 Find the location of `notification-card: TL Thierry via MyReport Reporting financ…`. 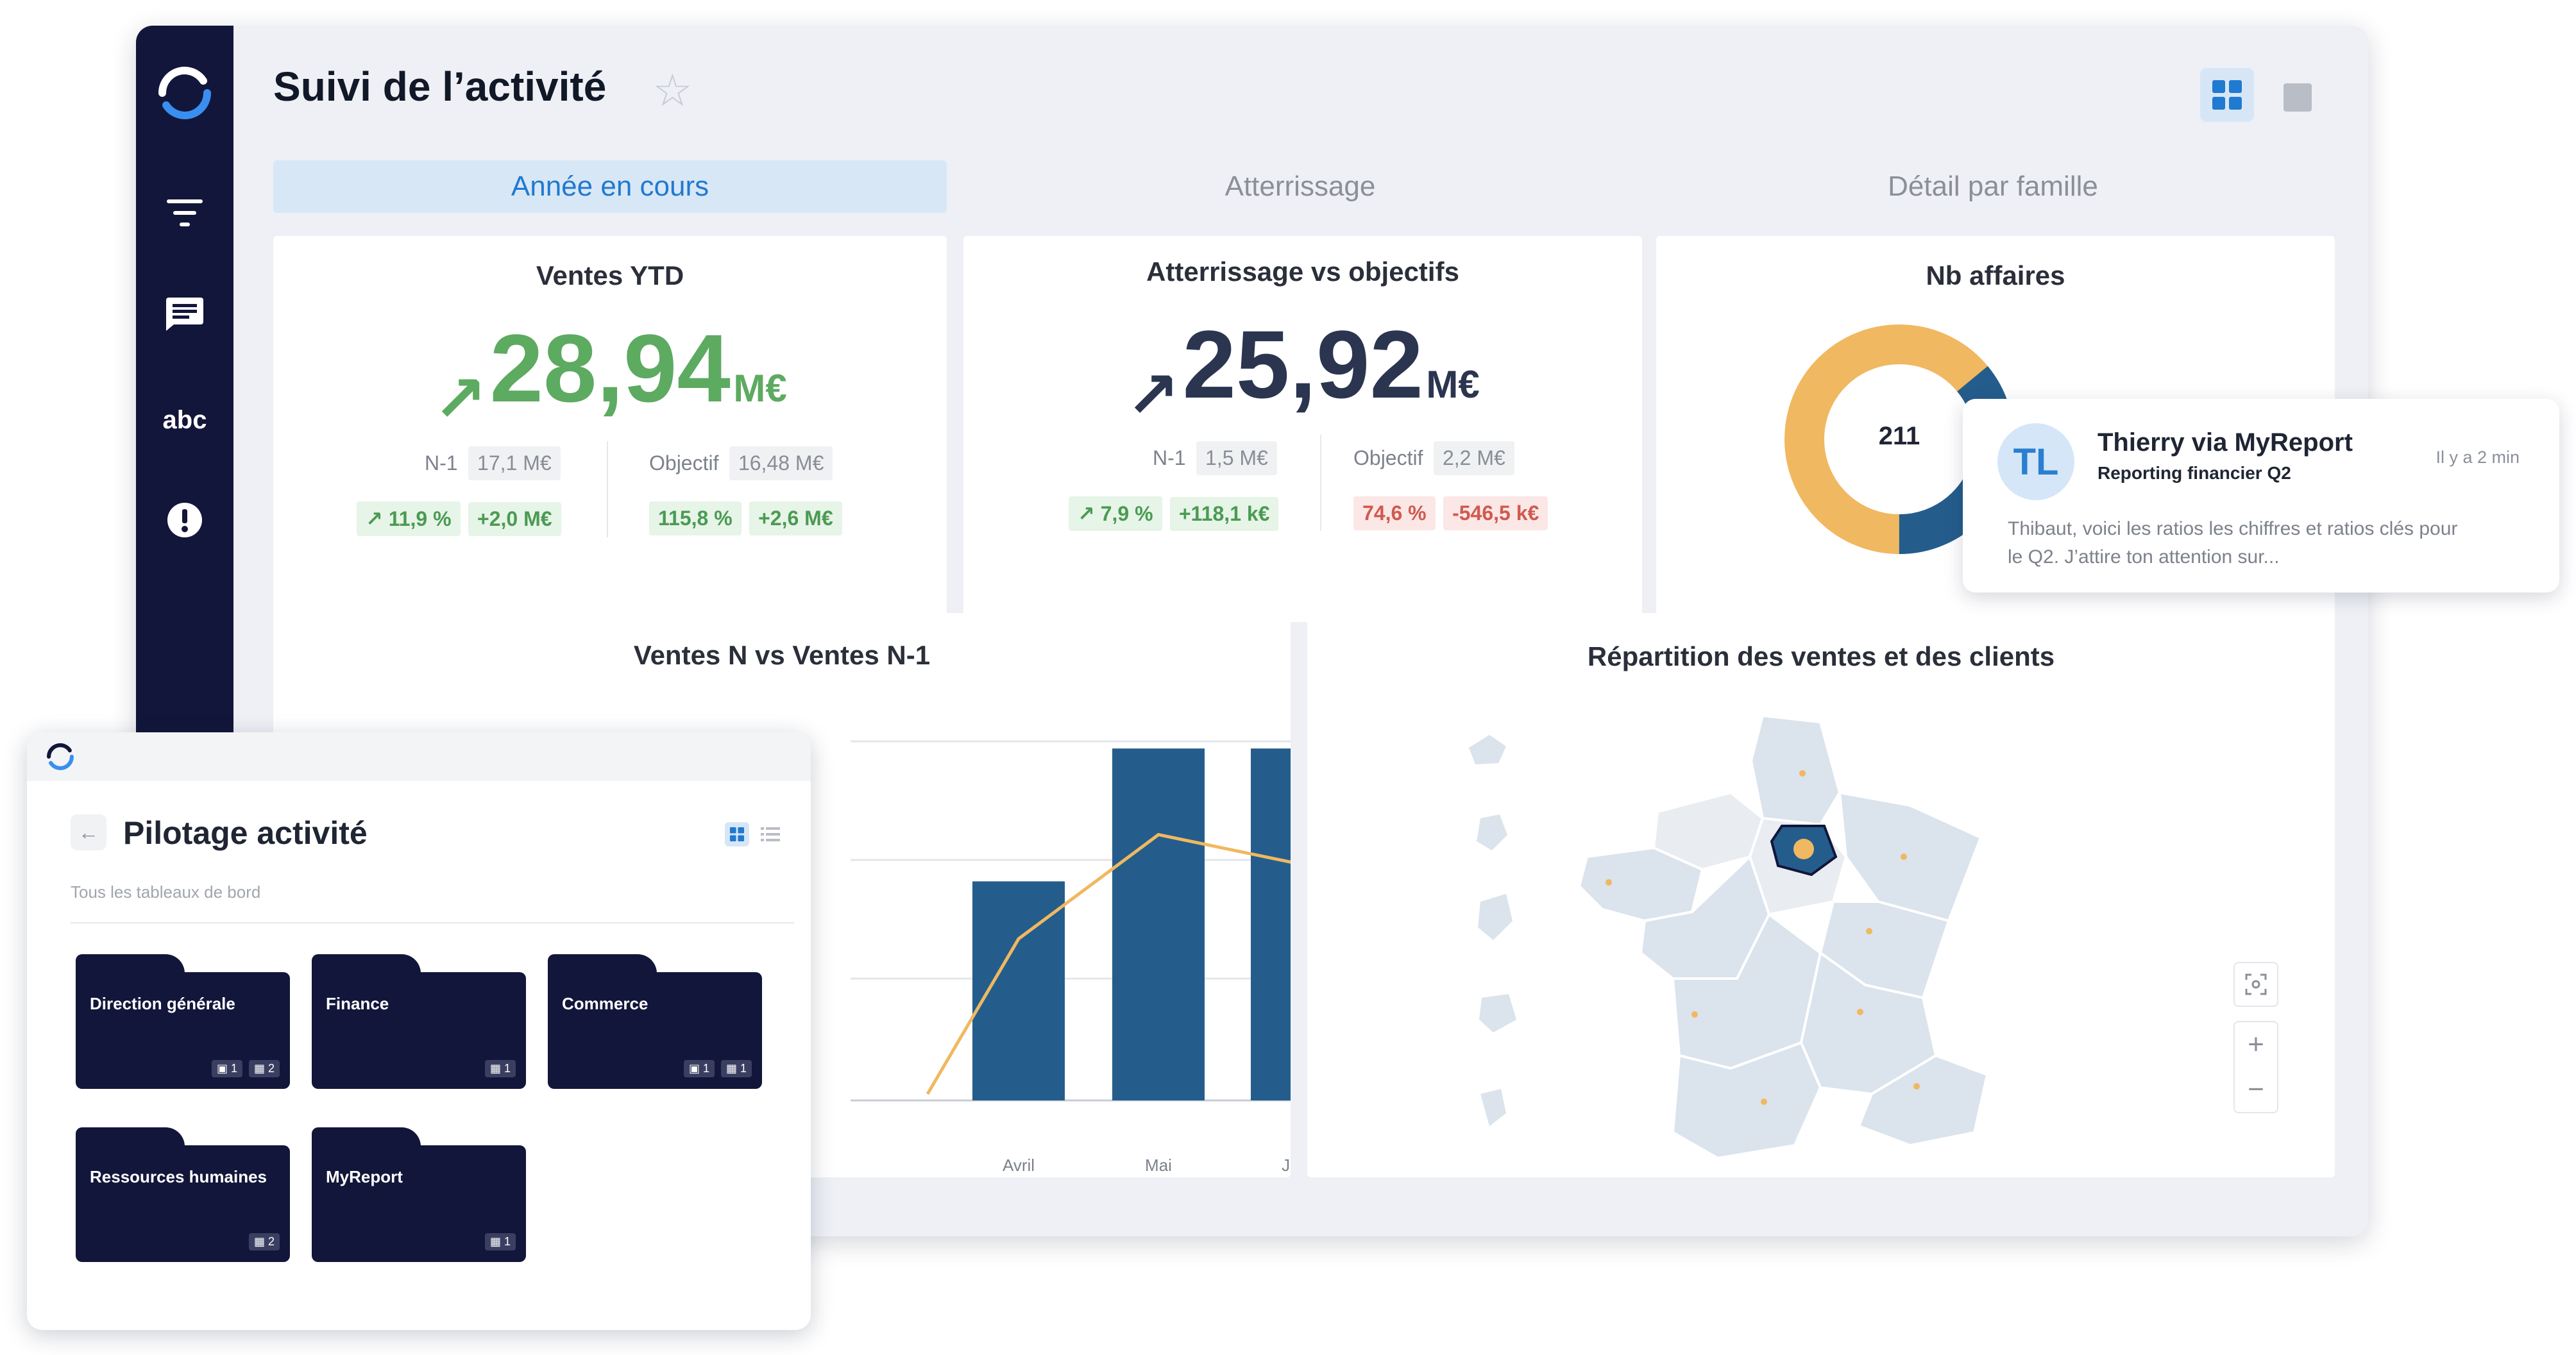

notification-card: TL Thierry via MyReport Reporting financ… is located at coordinates (2261, 496).